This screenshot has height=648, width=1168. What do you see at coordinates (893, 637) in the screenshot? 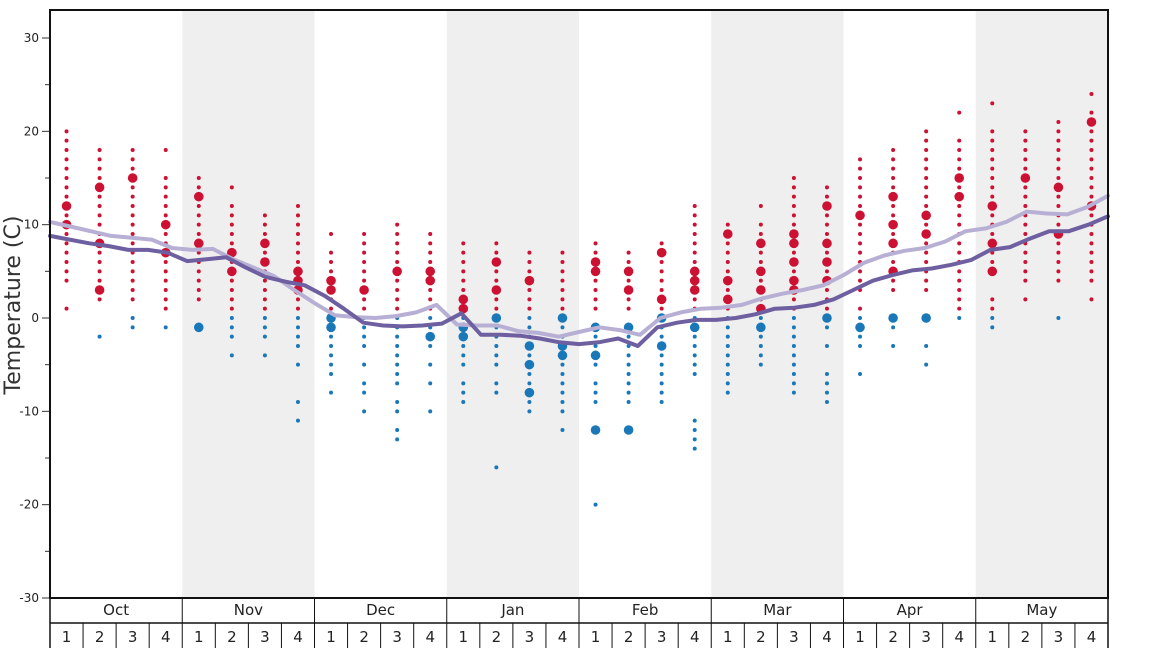
I see `week-label: 2` at bounding box center [893, 637].